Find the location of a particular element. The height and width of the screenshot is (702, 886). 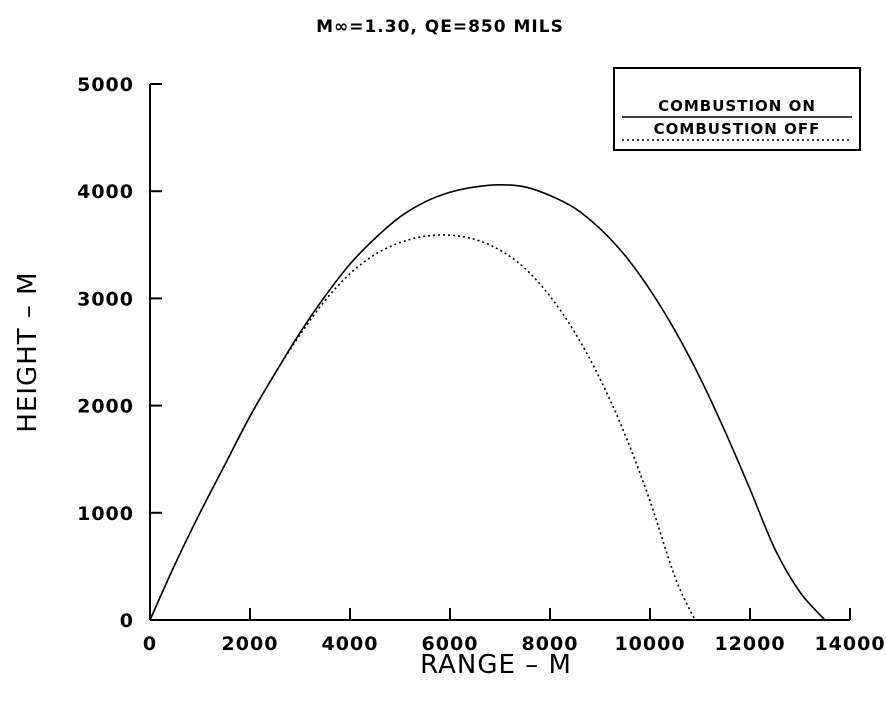

chart-title: M∞=1.30, QE=850 MILS is located at coordinates (440, 27).